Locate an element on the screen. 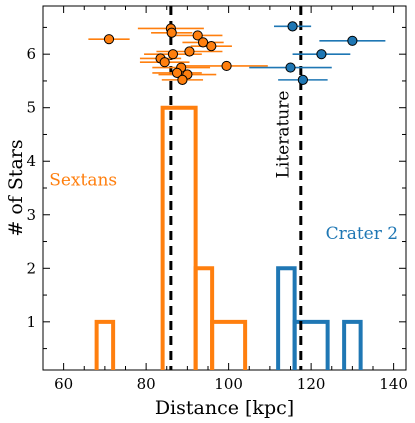 The image size is (415, 423). y-tick-label: 2 is located at coordinates (31, 268).